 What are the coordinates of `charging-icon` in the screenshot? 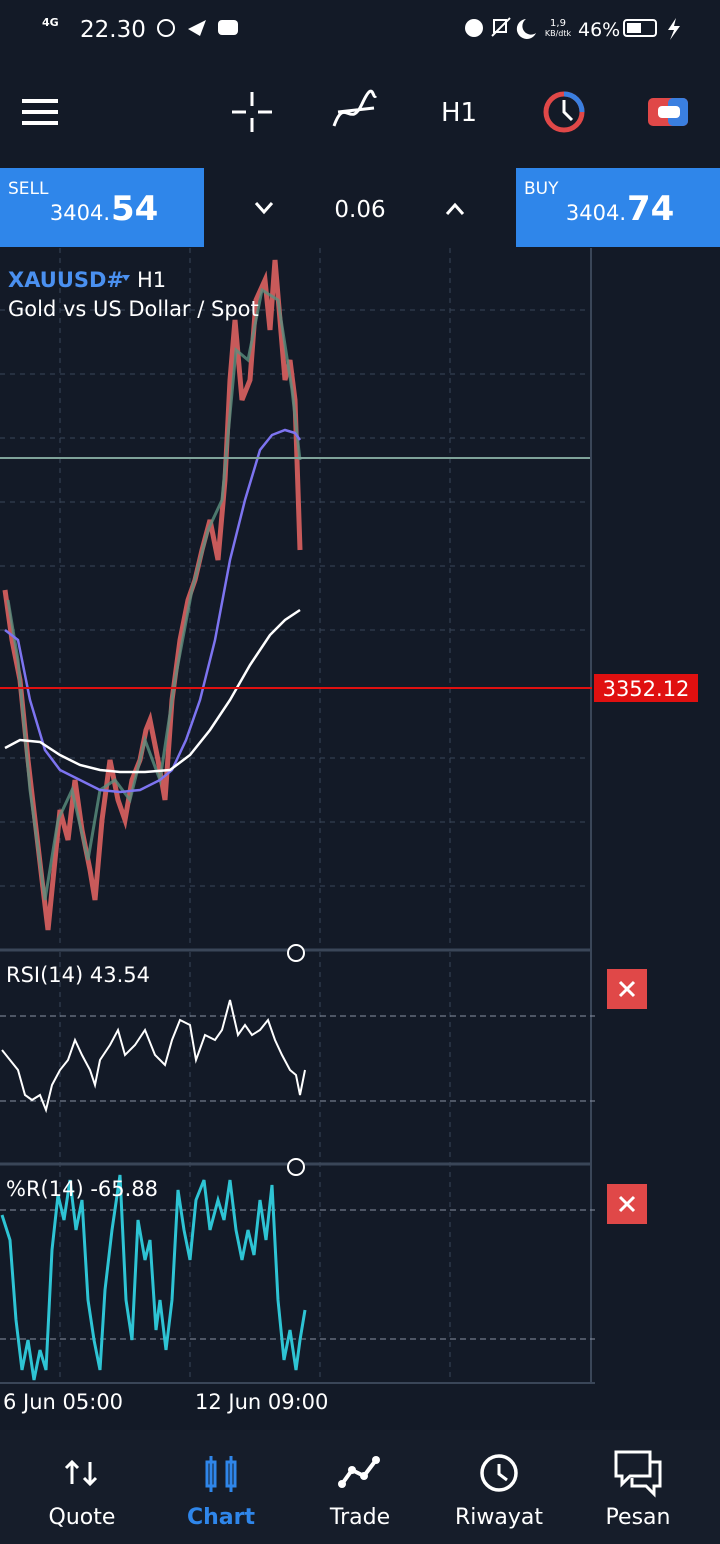 It's located at (674, 29).